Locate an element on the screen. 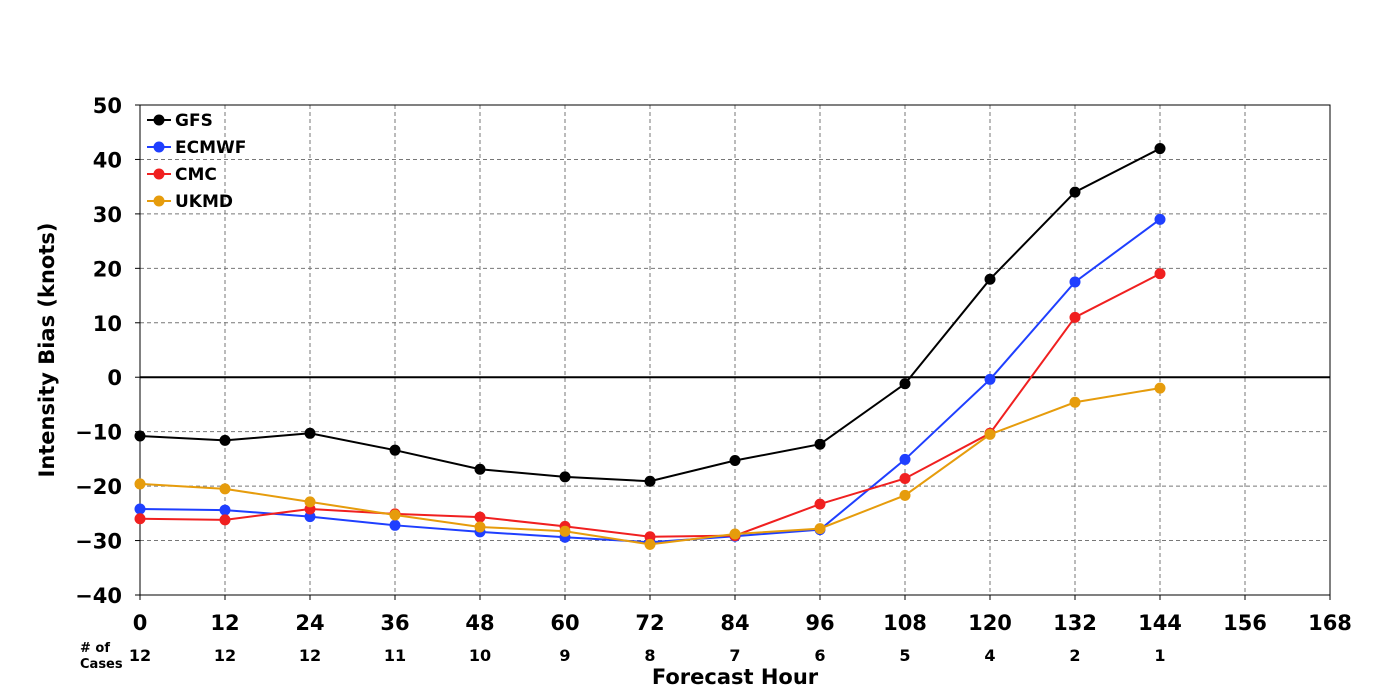 Image resolution: width=1400 pixels, height=700 pixels. cases-count: 5 is located at coordinates (904, 655).